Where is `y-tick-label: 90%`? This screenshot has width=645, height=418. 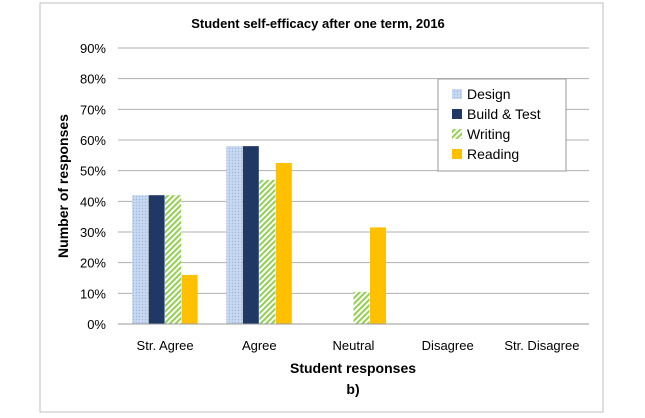 y-tick-label: 90% is located at coordinates (93, 48).